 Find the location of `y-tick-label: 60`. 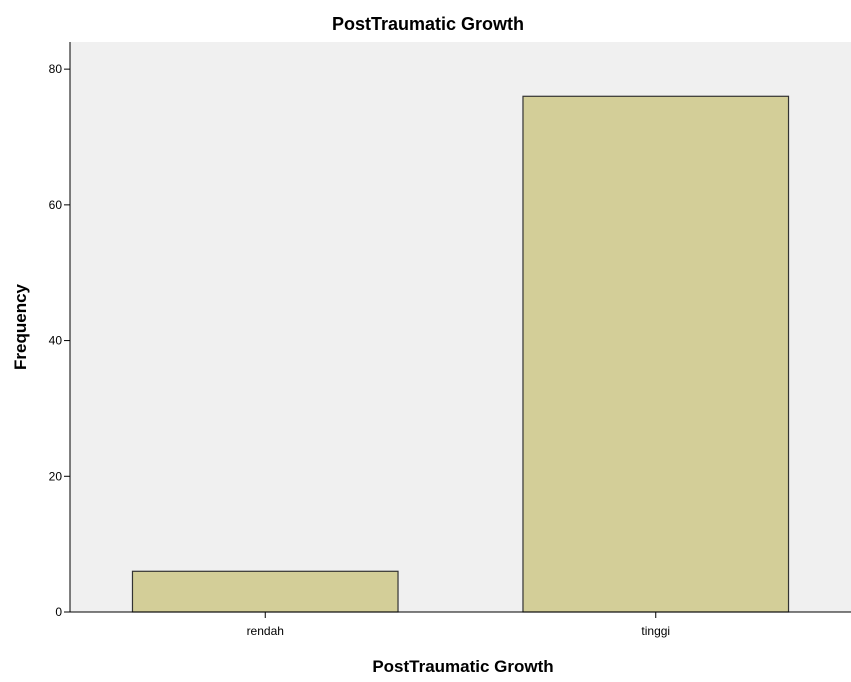

y-tick-label: 60 is located at coordinates (56, 205).